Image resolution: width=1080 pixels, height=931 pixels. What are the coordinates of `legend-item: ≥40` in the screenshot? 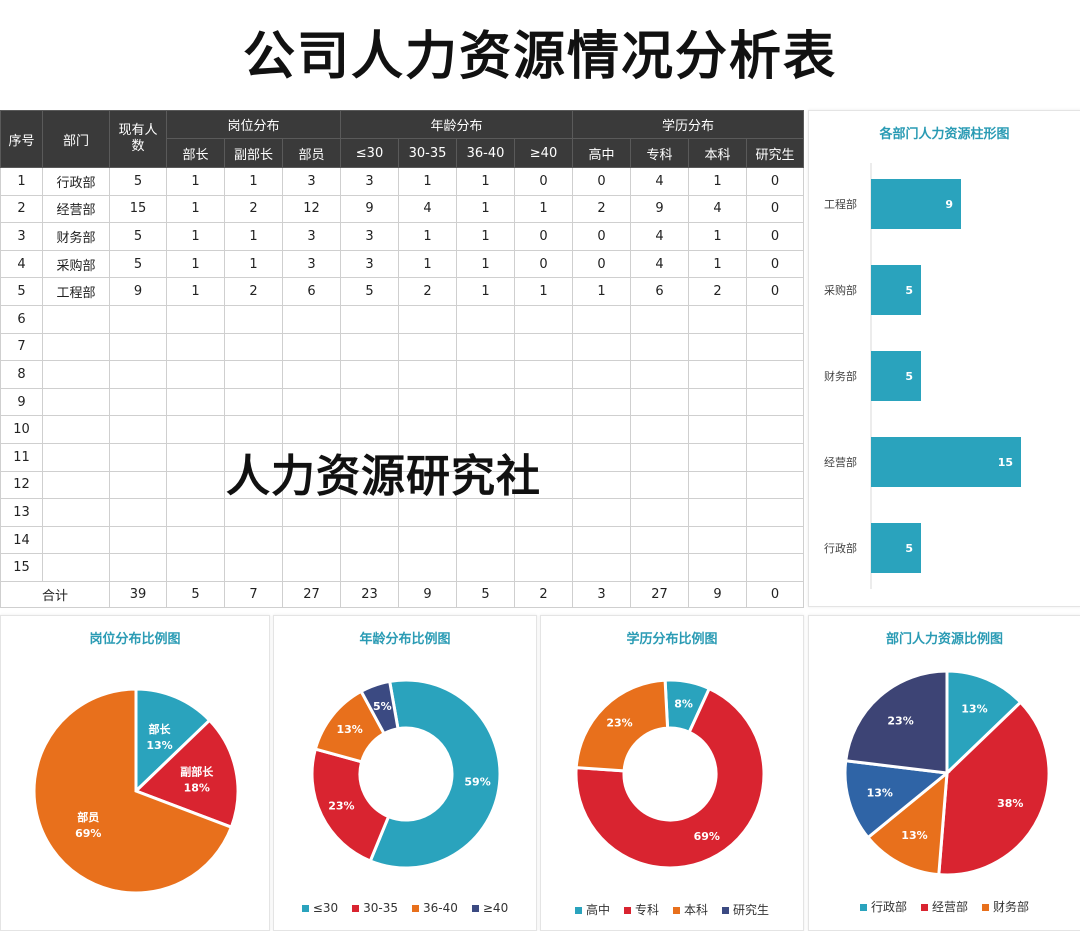 It's located at (489, 908).